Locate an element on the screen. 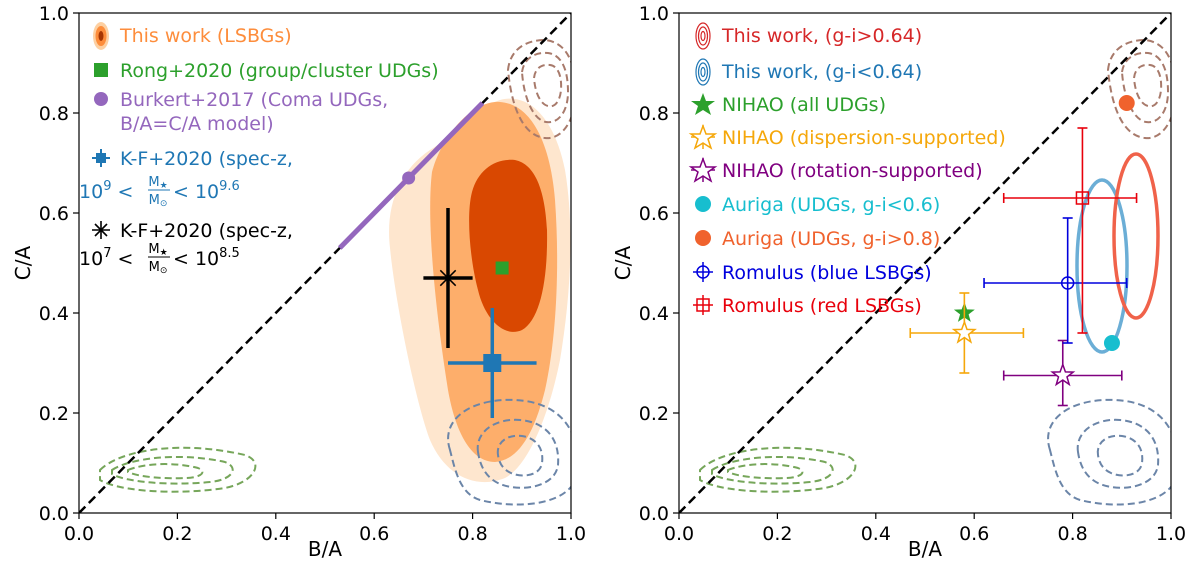 Image resolution: width=1197 pixels, height=569 pixels. left-ylabel: C/A is located at coordinates (23, 262).